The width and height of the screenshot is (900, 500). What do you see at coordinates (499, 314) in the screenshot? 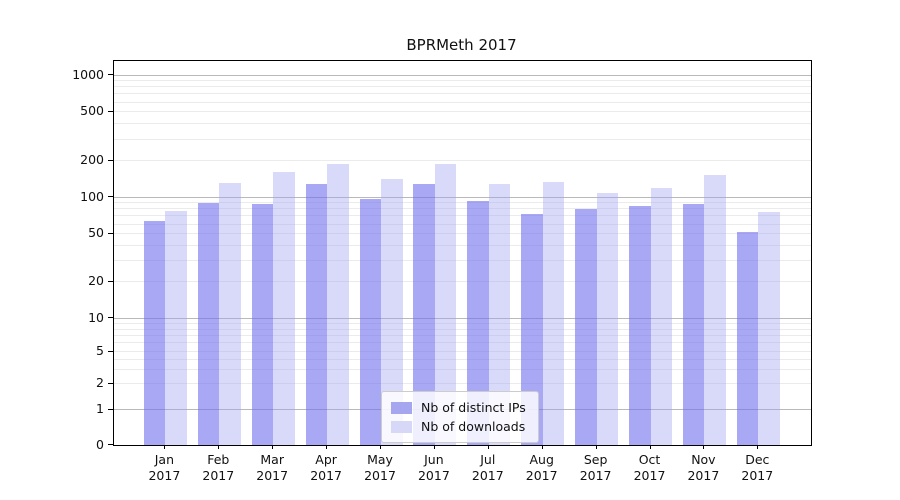
I see `bar-jul-downloads` at bounding box center [499, 314].